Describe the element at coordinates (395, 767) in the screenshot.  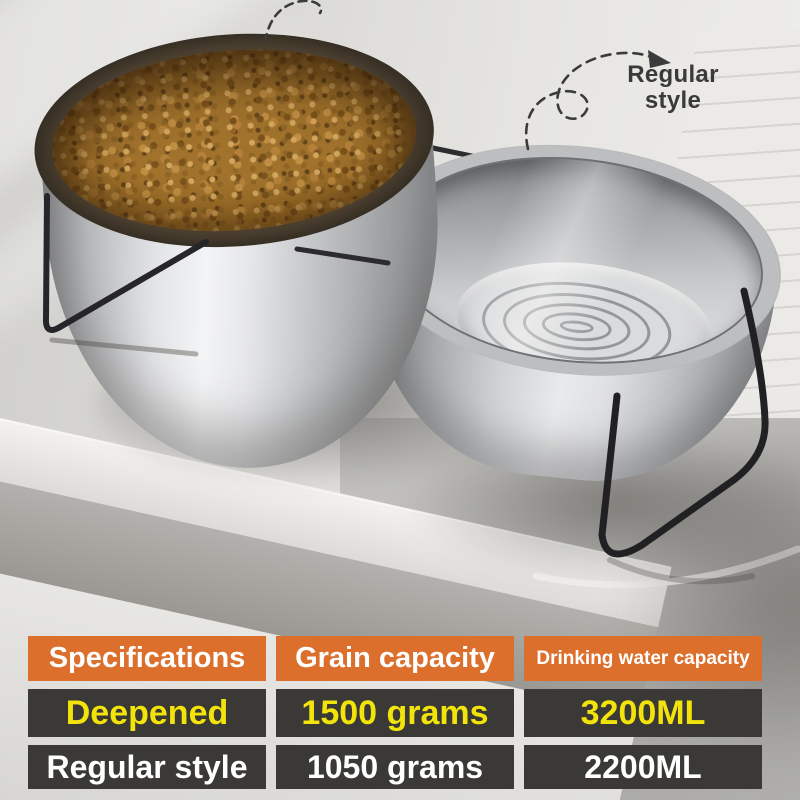
I see `spec-cell-regular-grain: 1050 grams` at that location.